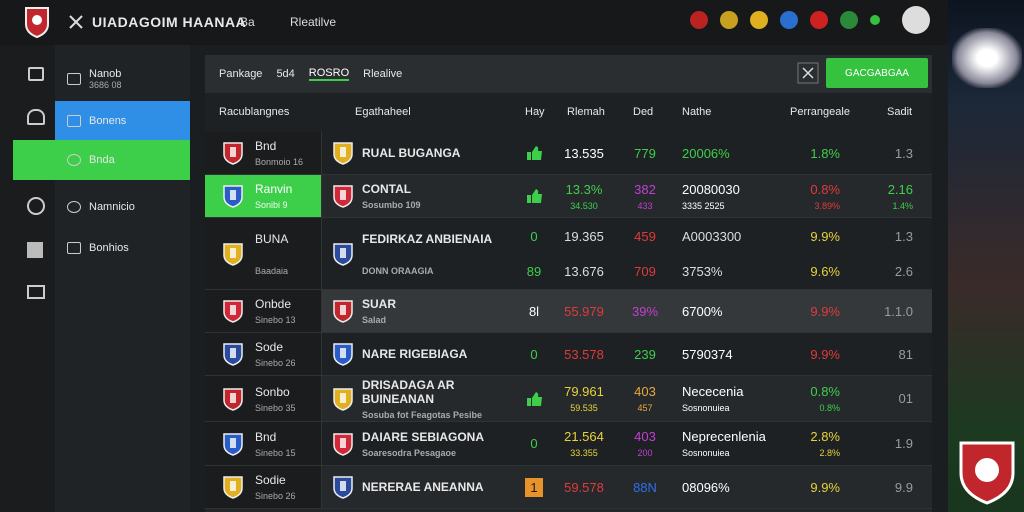 This screenshot has width=1024, height=512. I want to click on tab: Pankage, so click(241, 74).